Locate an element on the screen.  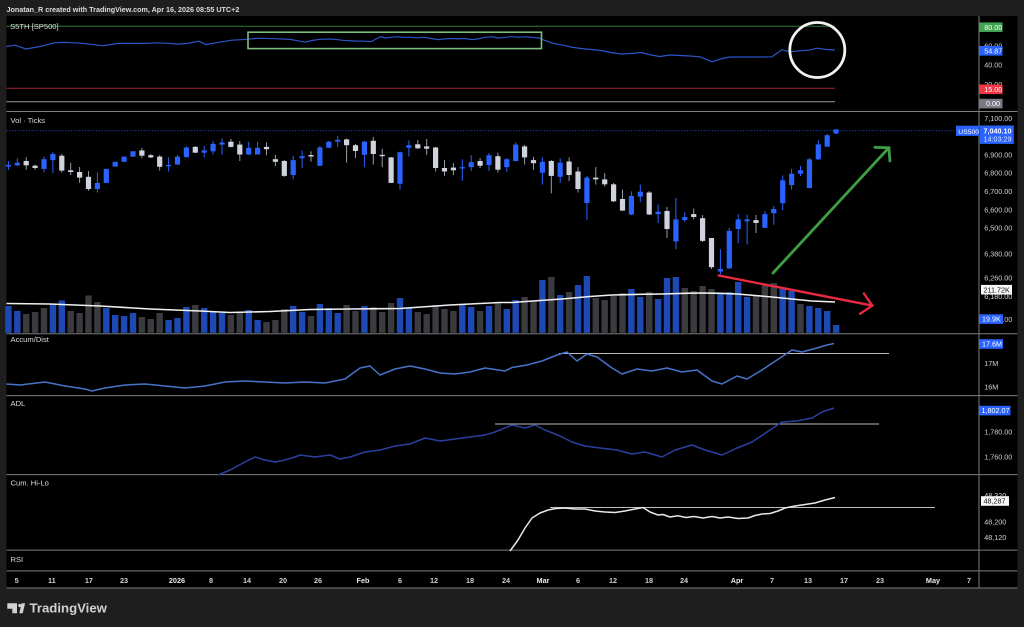
svg-text: RSI is located at coordinates (17, 559).